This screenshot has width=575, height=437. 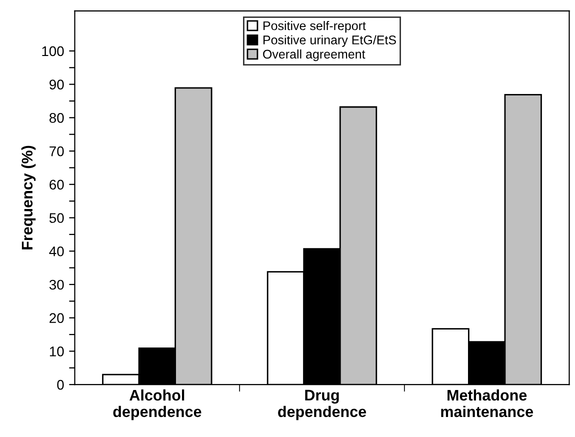 I want to click on legend-label: Positive urinary EtG/EtS, so click(x=329, y=41).